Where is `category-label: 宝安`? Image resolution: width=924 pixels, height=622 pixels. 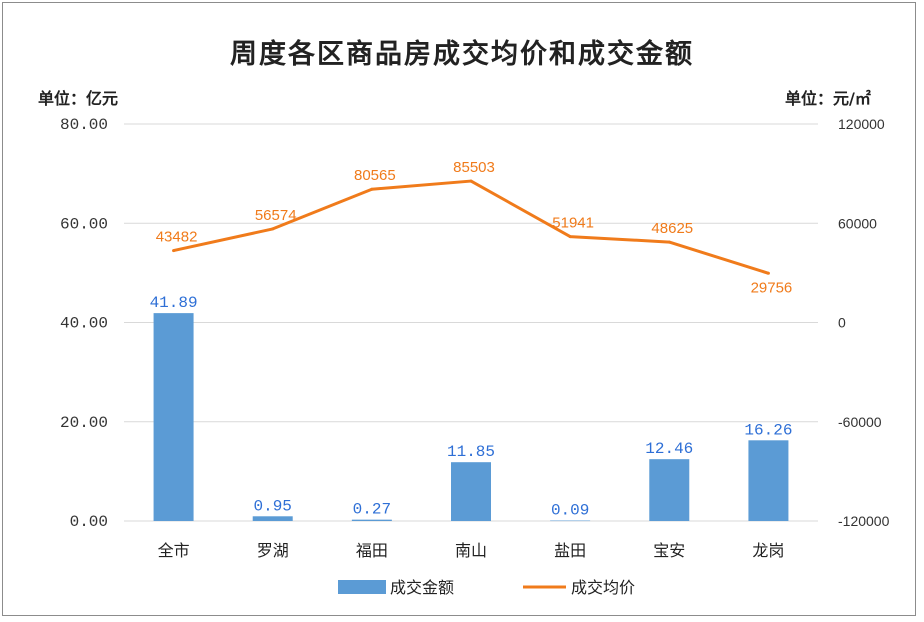
category-label: 宝安 is located at coordinates (669, 550).